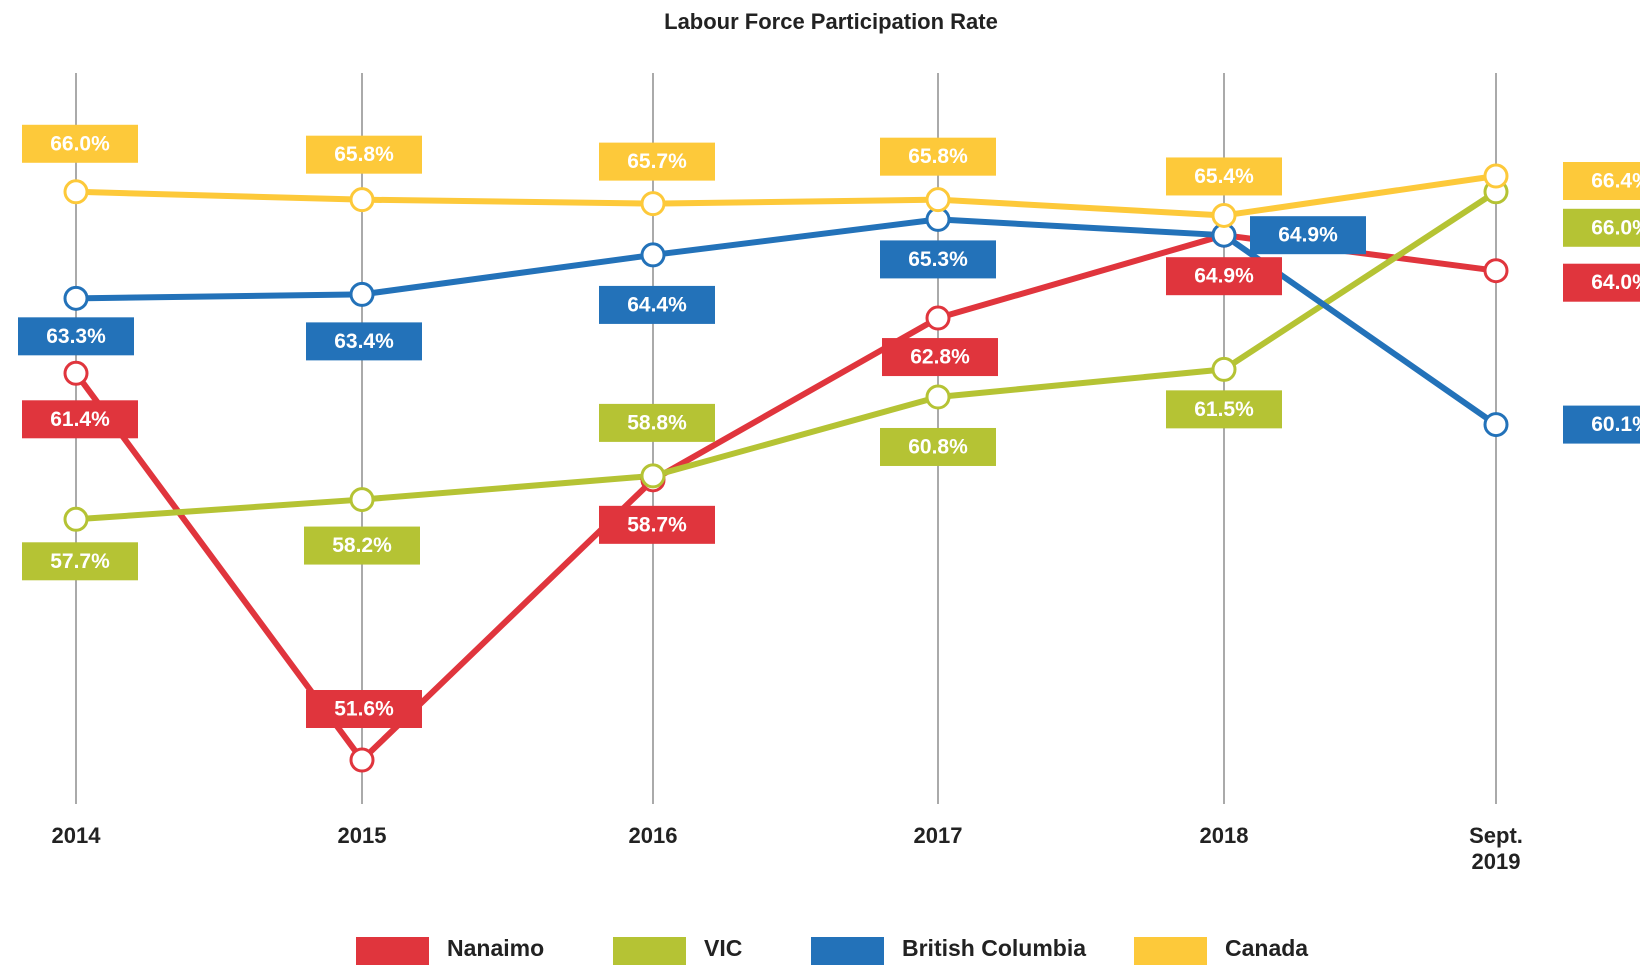 This screenshot has height=965, width=1640. I want to click on data-label: 66.4%, so click(1601, 181).